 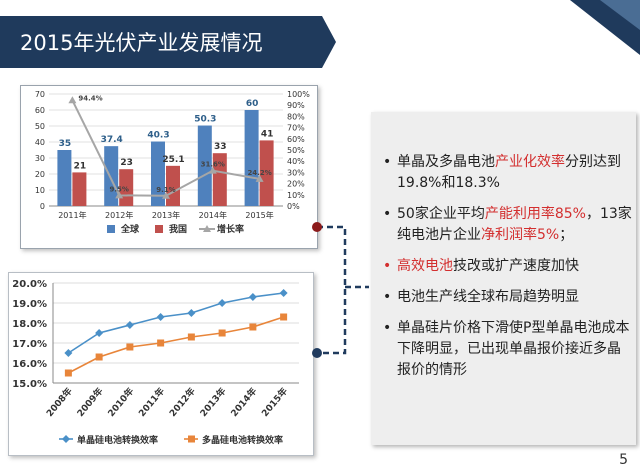 I want to click on finding-text: 50家企业平均, so click(x=441, y=214).